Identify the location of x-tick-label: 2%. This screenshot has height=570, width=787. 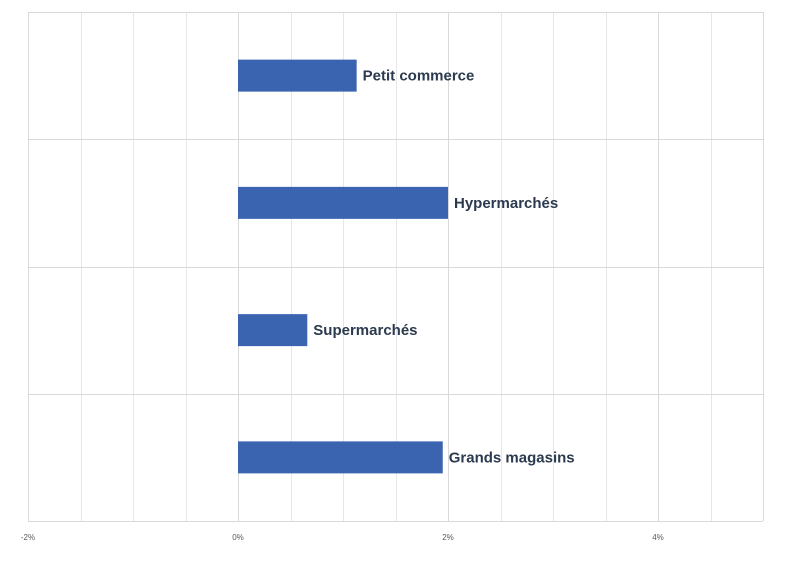
(448, 537).